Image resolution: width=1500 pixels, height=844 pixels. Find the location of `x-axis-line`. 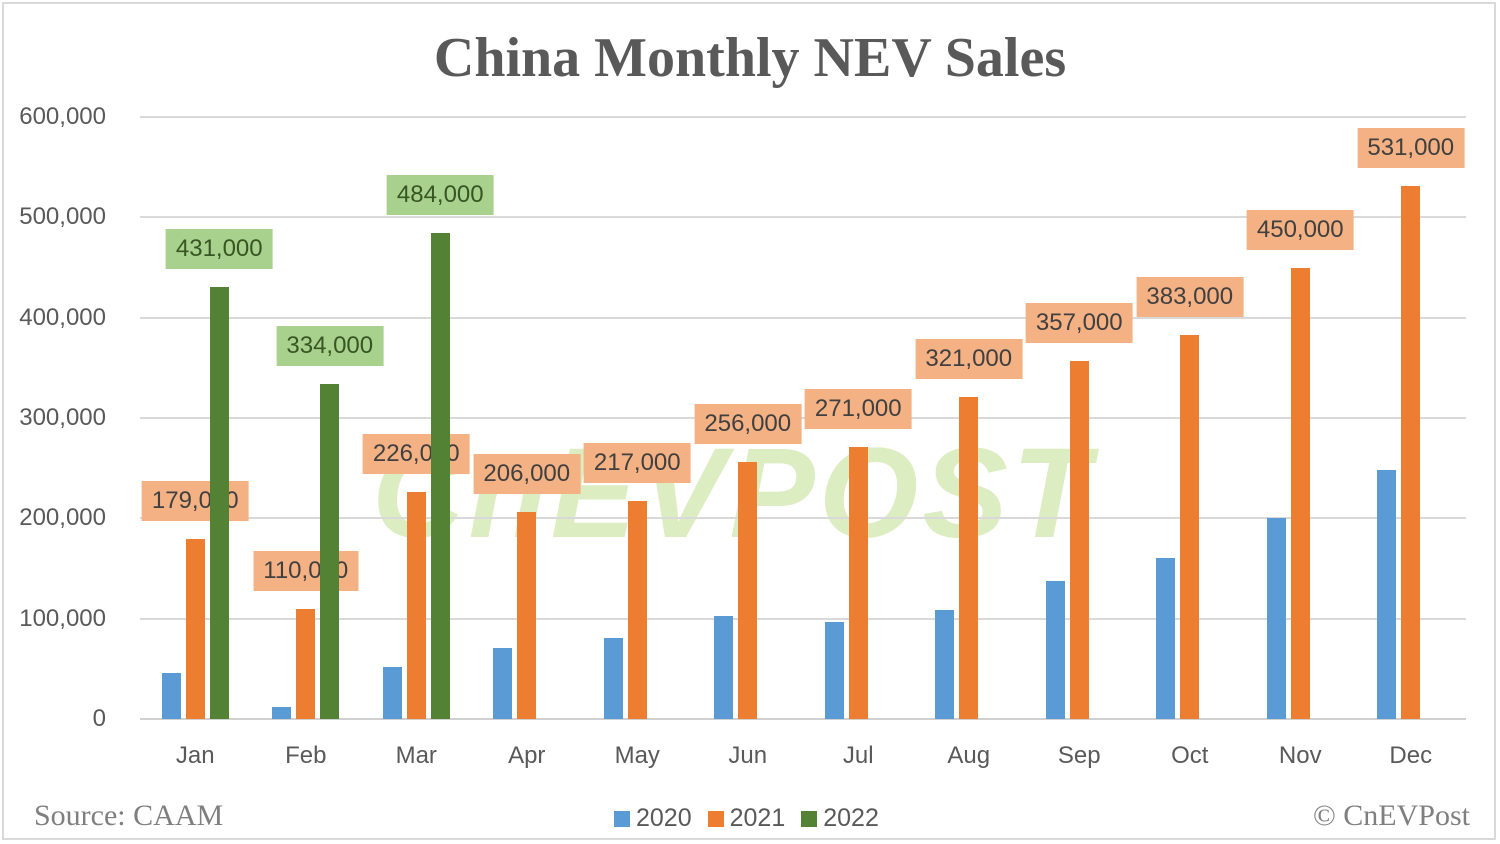

x-axis-line is located at coordinates (803, 719).